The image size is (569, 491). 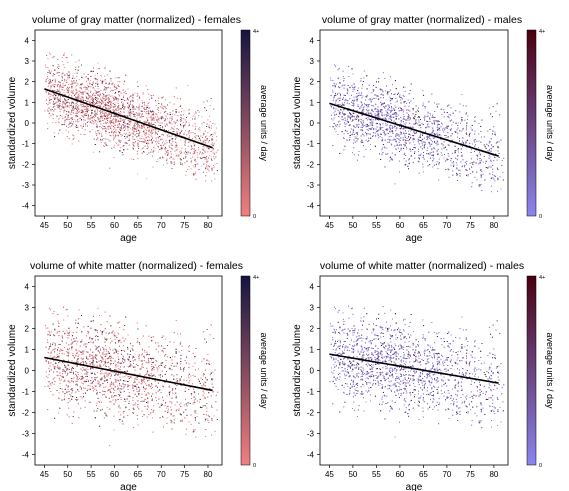 I want to click on y-tick-label: -3, so click(x=26, y=185).